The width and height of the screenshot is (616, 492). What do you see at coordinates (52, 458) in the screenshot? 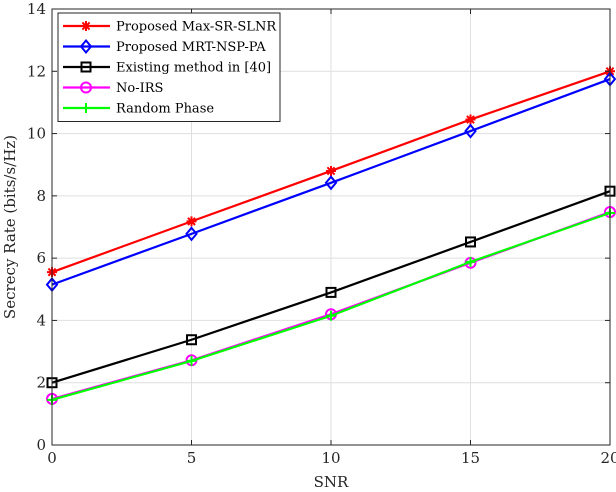
I see `x-tick-label: 0` at bounding box center [52, 458].